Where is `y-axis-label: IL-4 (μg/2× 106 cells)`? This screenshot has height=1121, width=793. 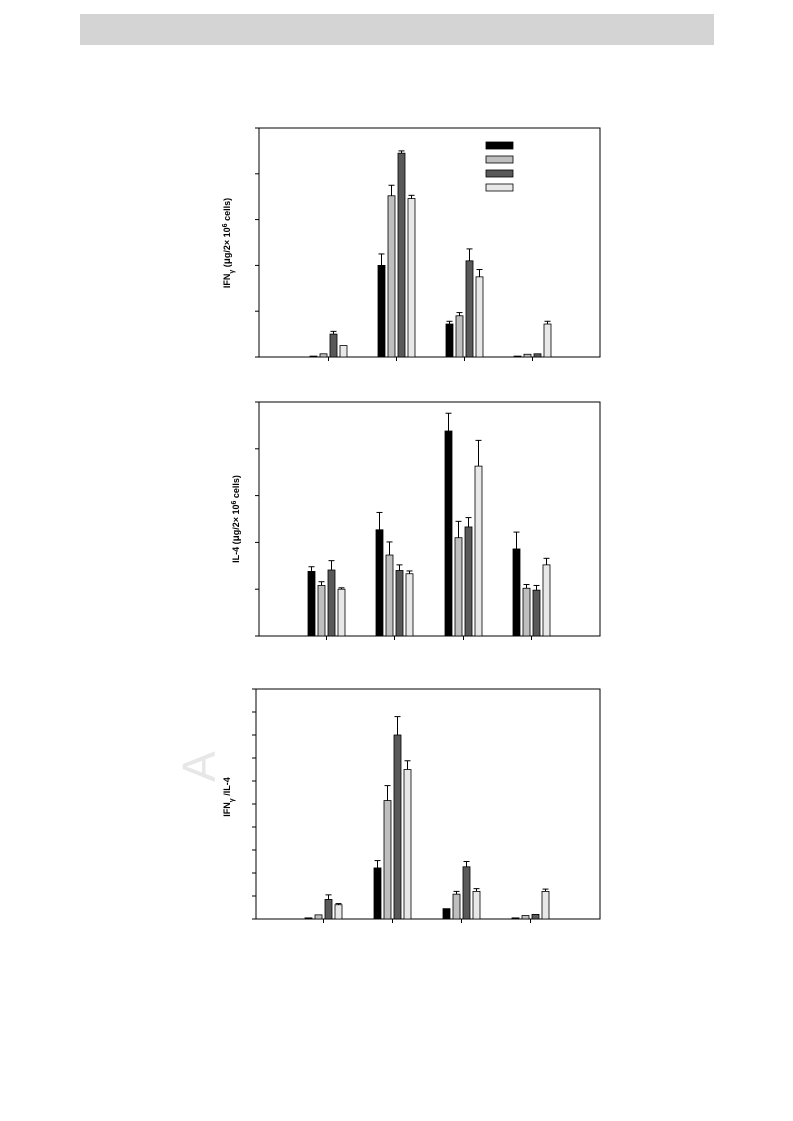
y-axis-label: IL-4 (μg/2× 106 cells) is located at coordinates (237, 519).